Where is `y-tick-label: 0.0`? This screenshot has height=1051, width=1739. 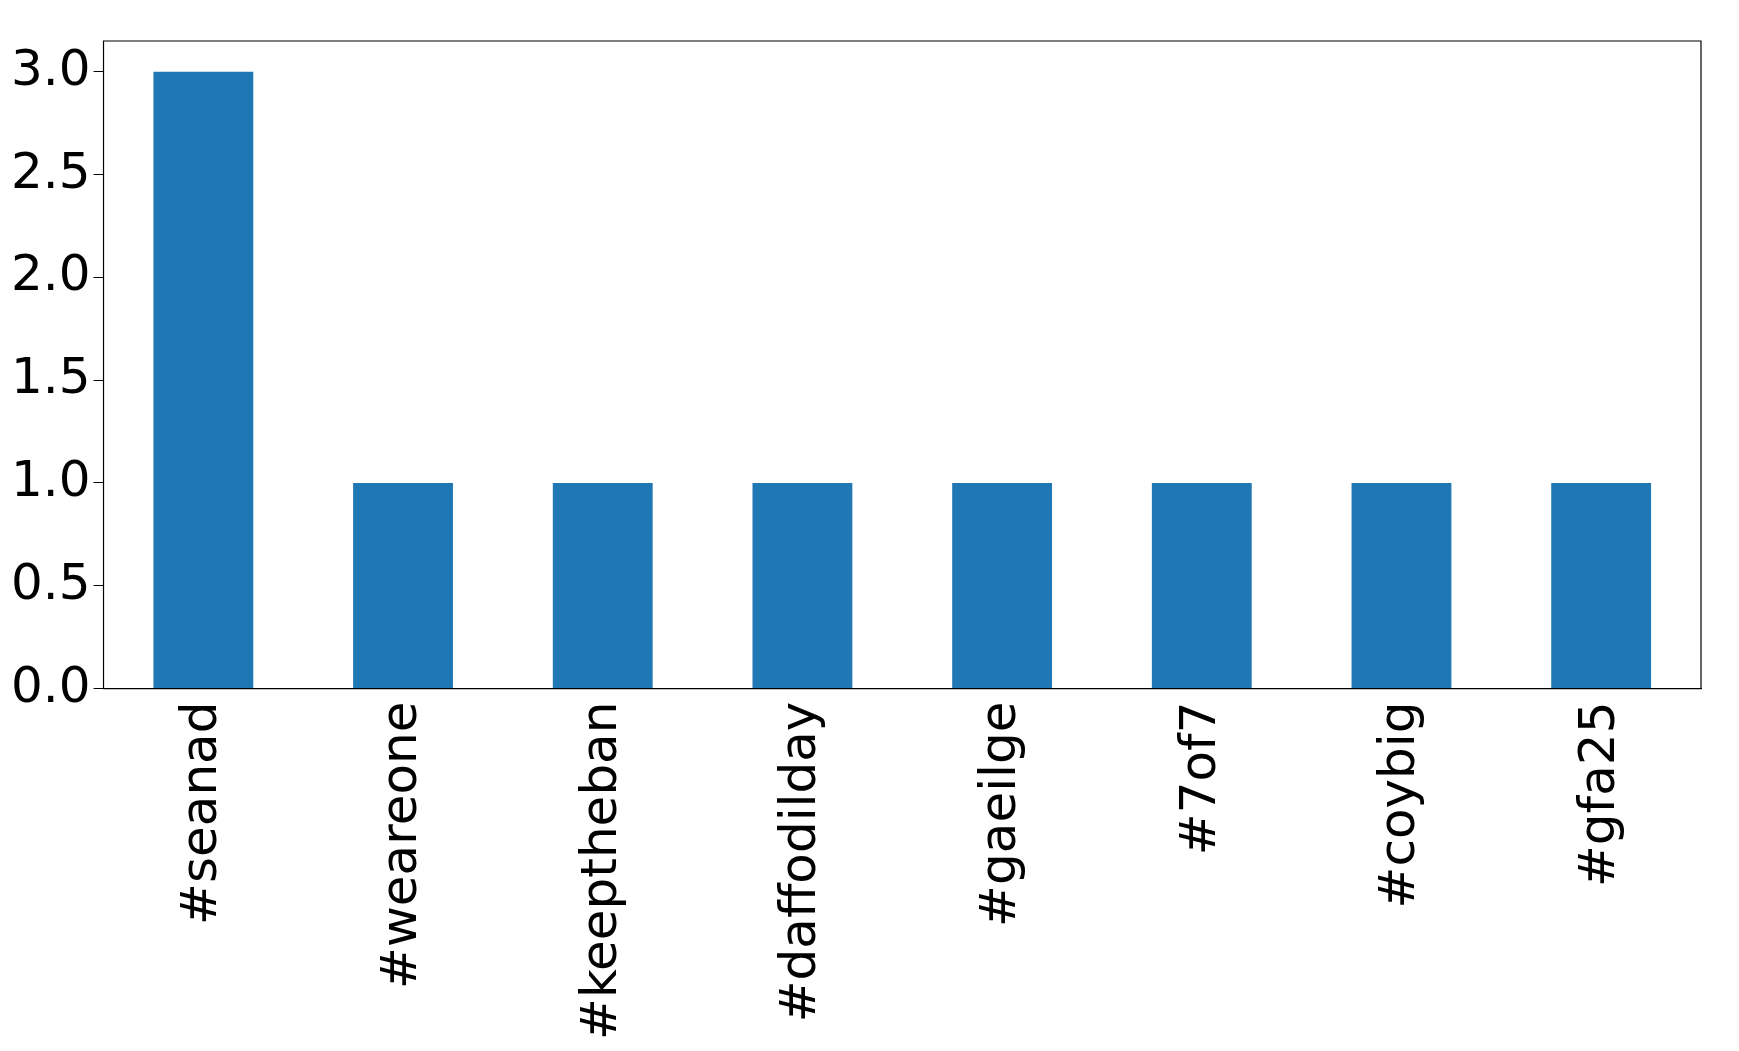 y-tick-label: 0.0 is located at coordinates (50, 684).